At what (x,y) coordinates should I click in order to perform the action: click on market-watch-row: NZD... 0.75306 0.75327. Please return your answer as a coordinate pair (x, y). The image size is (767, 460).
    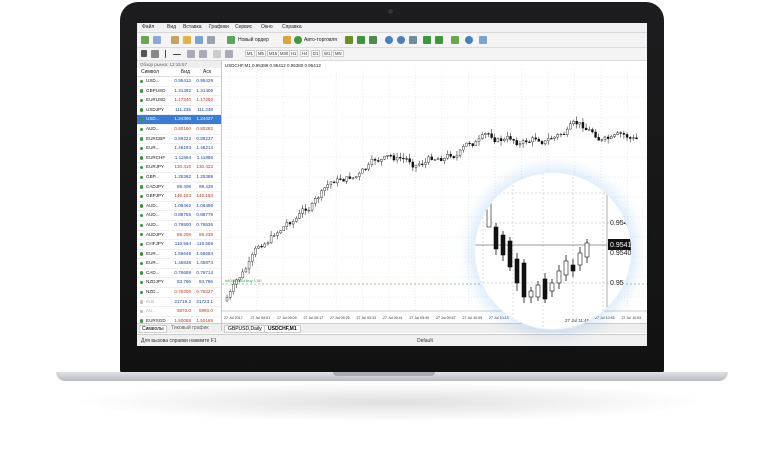
    Looking at the image, I should click on (179, 293).